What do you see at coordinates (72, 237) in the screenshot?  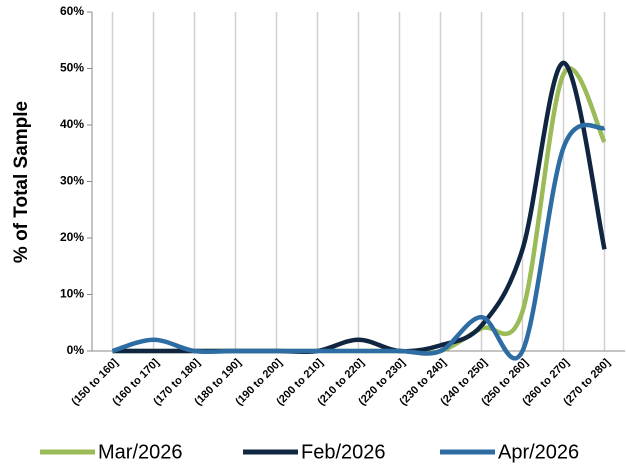 I see `y-tick-label: 20%` at bounding box center [72, 237].